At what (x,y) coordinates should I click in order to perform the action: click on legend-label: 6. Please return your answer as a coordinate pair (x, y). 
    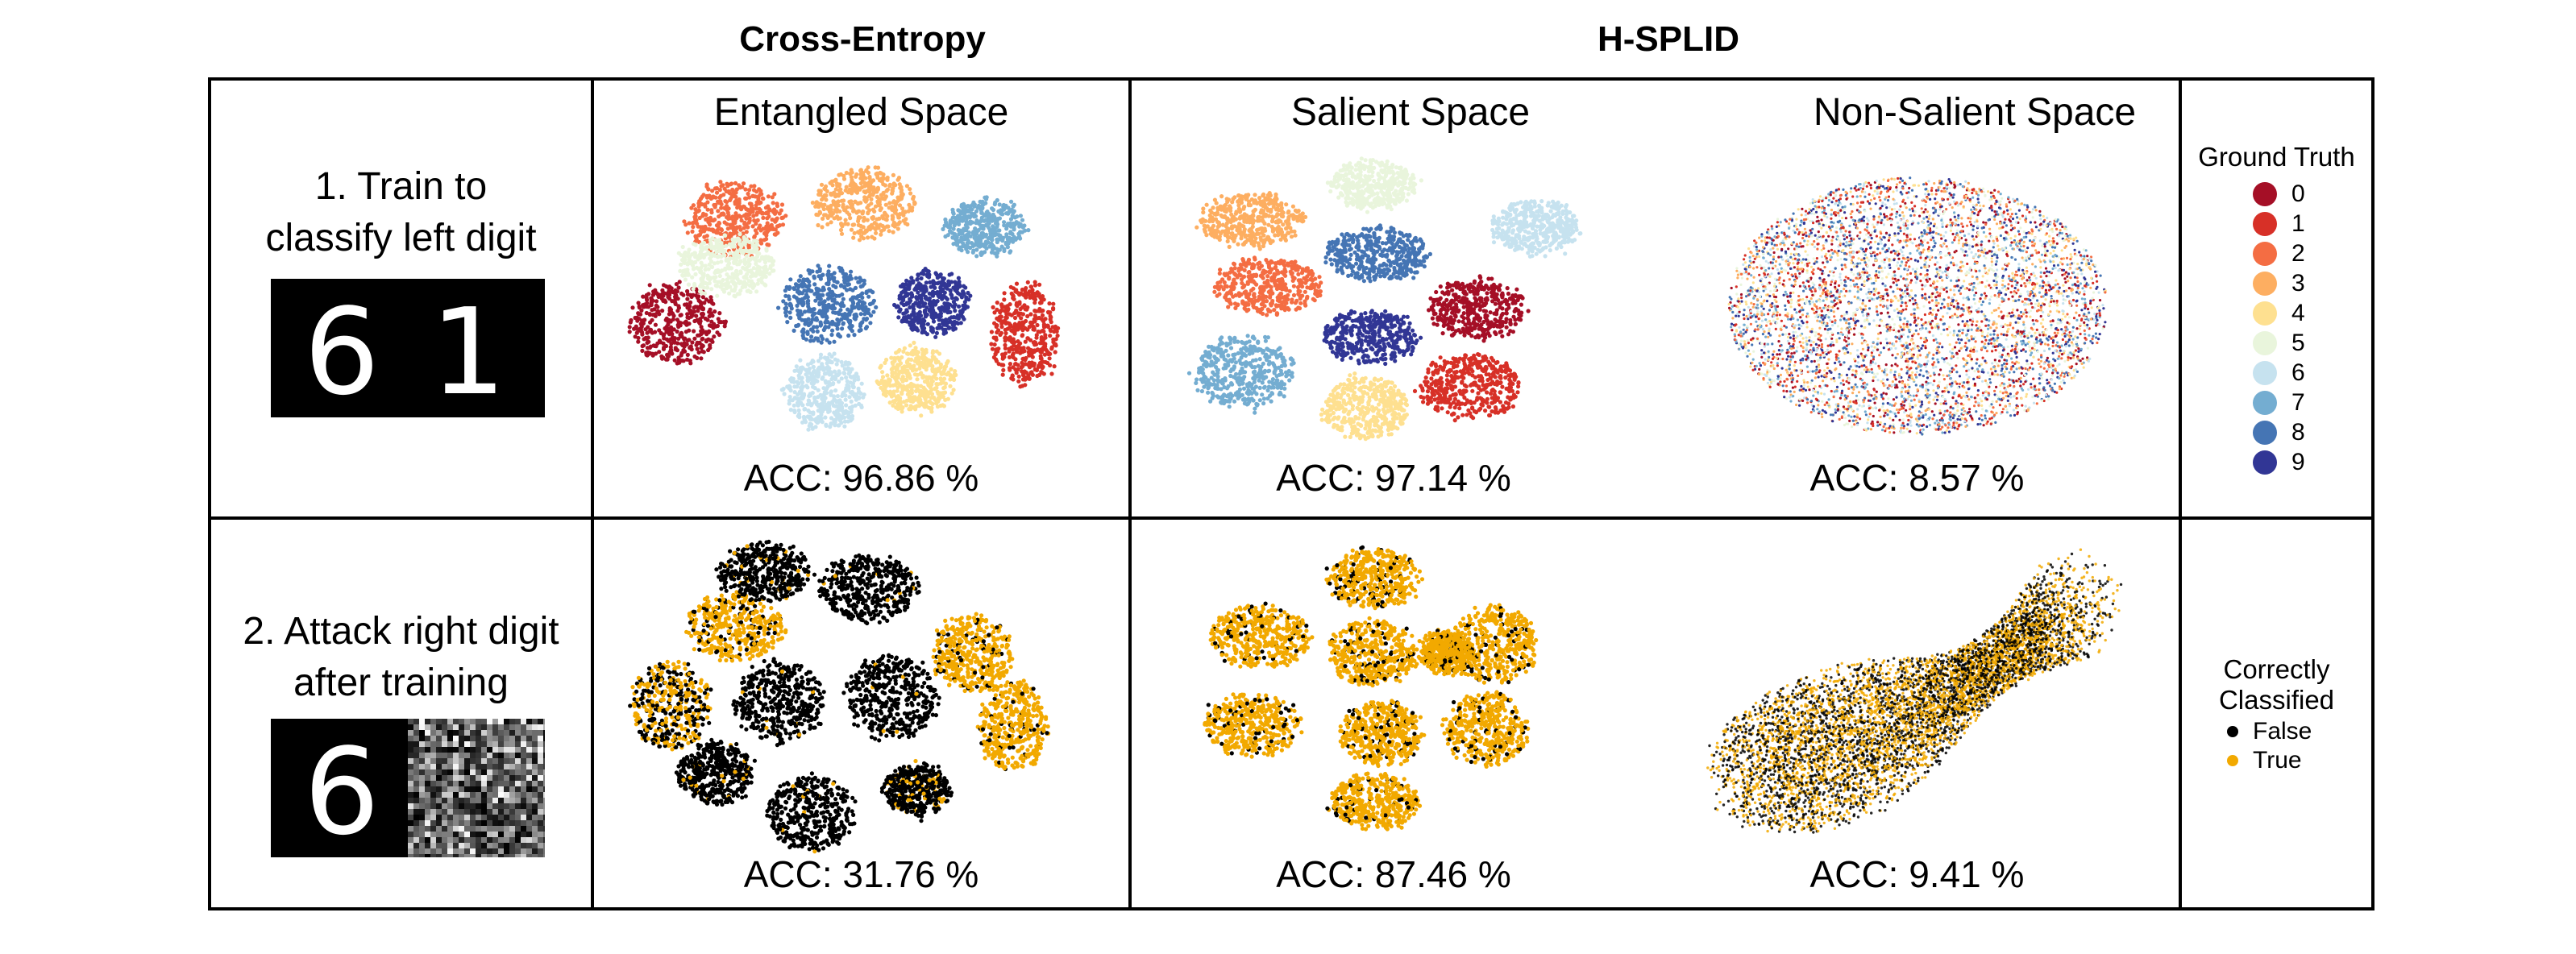
    Looking at the image, I should click on (2298, 373).